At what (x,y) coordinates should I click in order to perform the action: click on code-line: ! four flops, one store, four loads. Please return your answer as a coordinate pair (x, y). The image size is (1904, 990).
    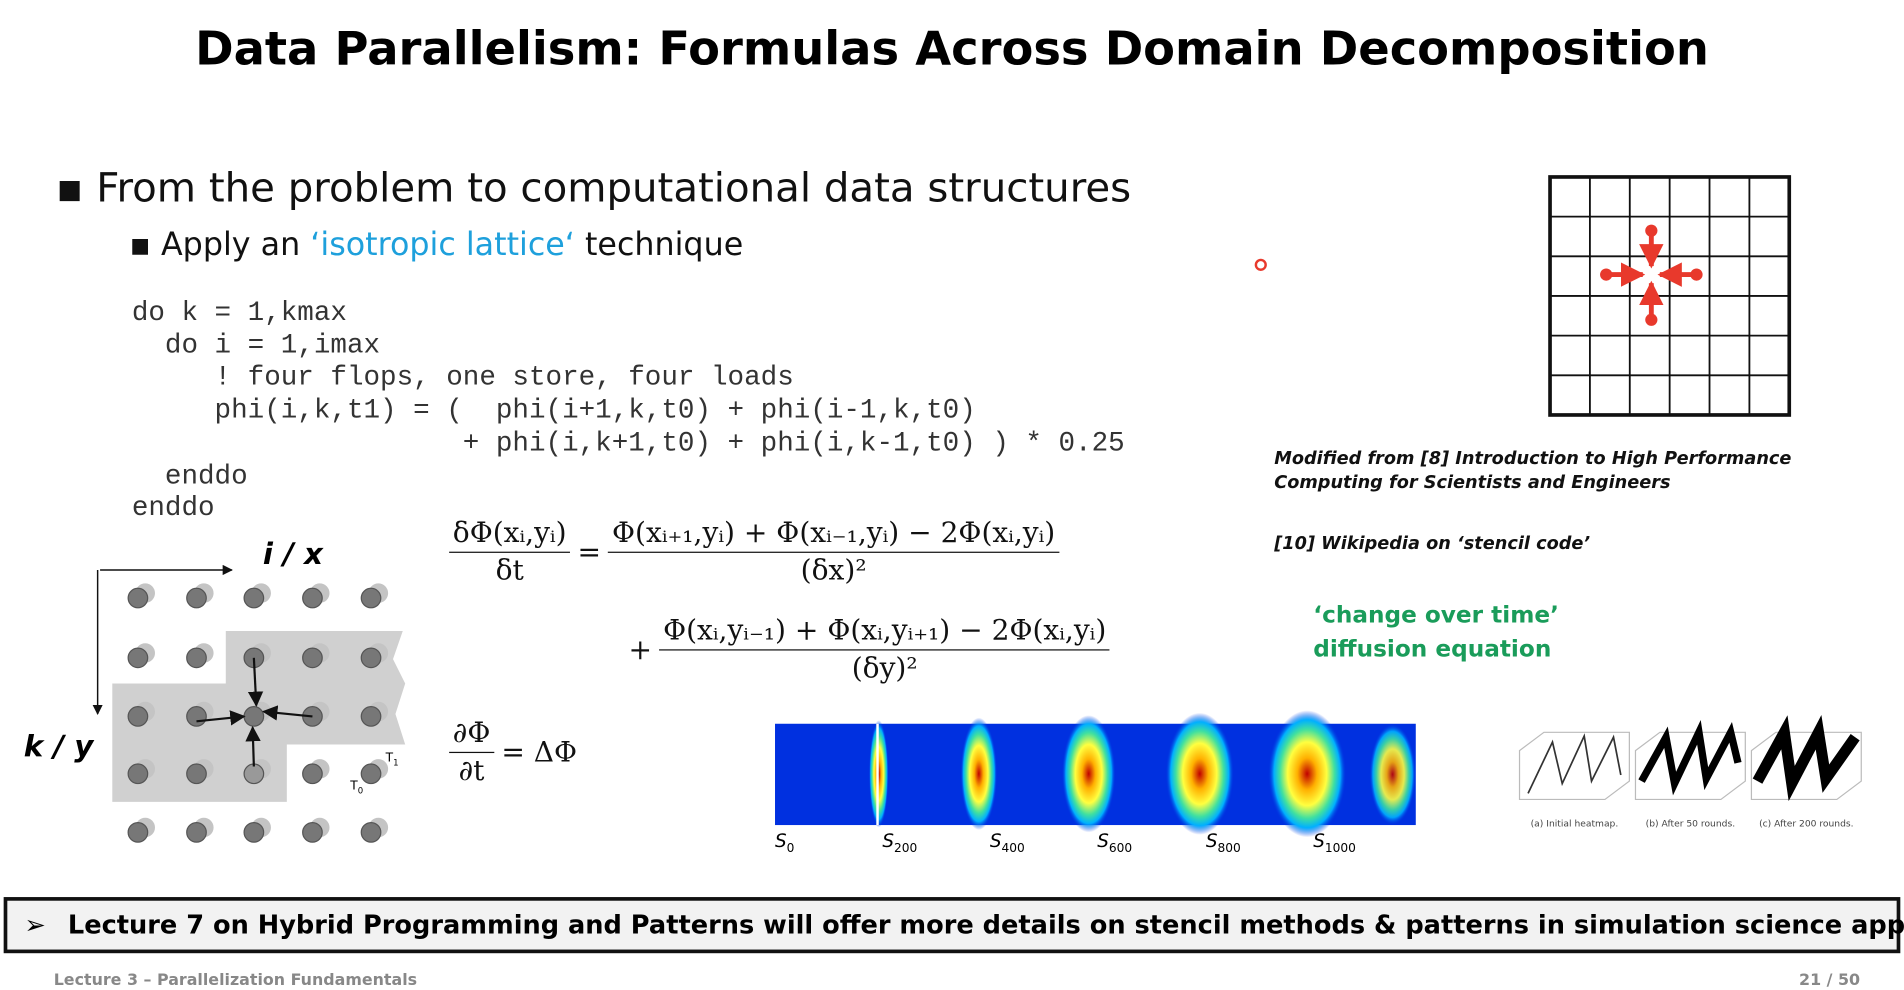
    Looking at the image, I should click on (462, 377).